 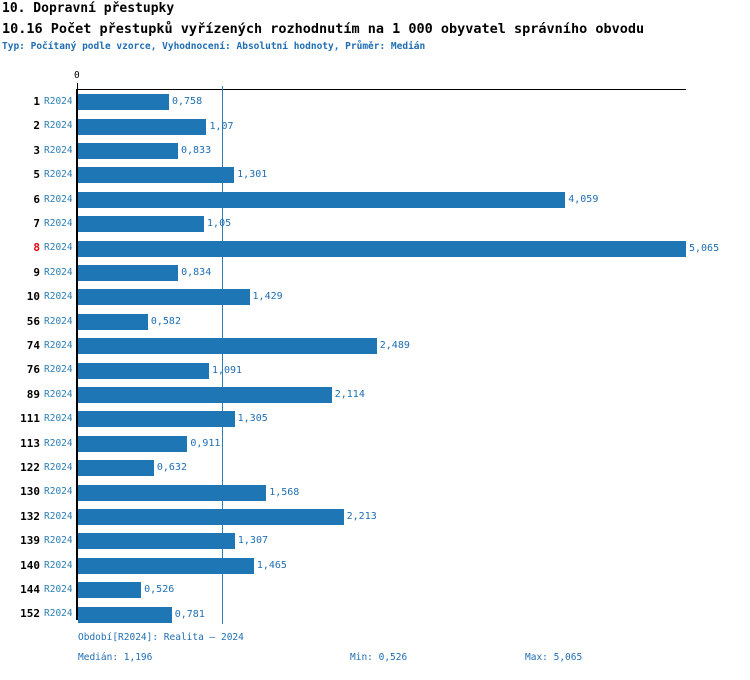 What do you see at coordinates (77, 86) in the screenshot?
I see `axis-zero-tick` at bounding box center [77, 86].